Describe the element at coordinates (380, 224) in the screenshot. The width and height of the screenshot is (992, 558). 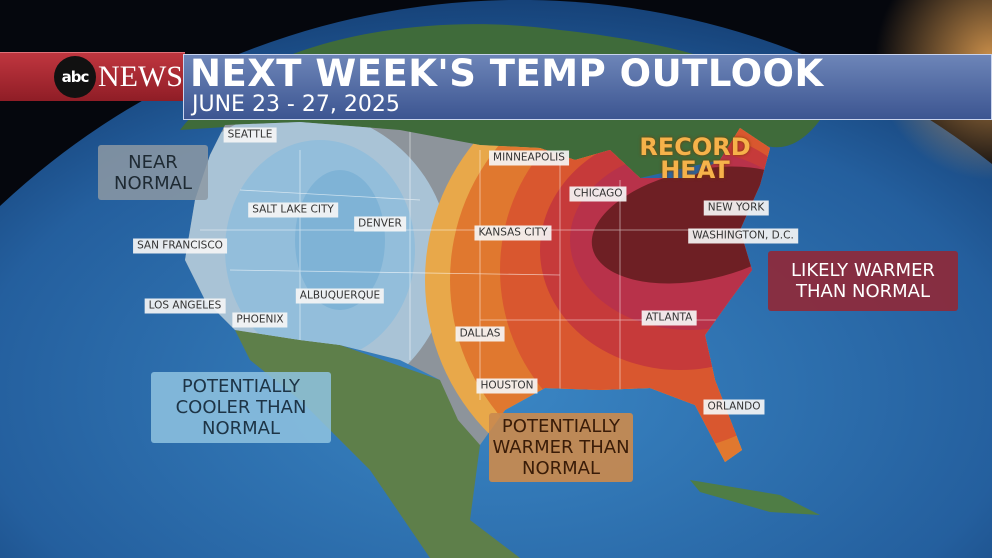
I see `city-label: DENVER` at that location.